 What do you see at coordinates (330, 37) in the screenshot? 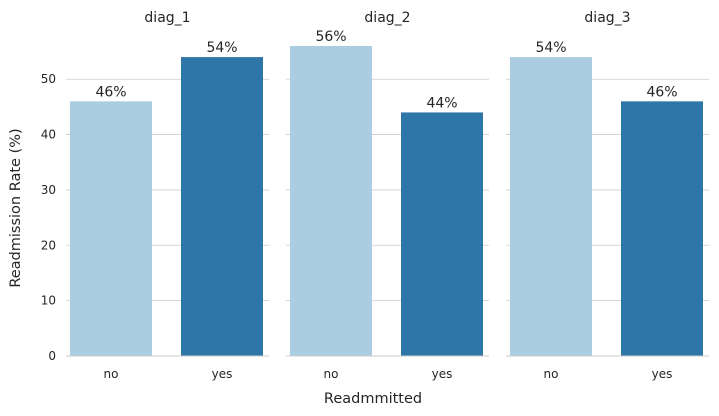
I see `data-label: 56%` at bounding box center [330, 37].